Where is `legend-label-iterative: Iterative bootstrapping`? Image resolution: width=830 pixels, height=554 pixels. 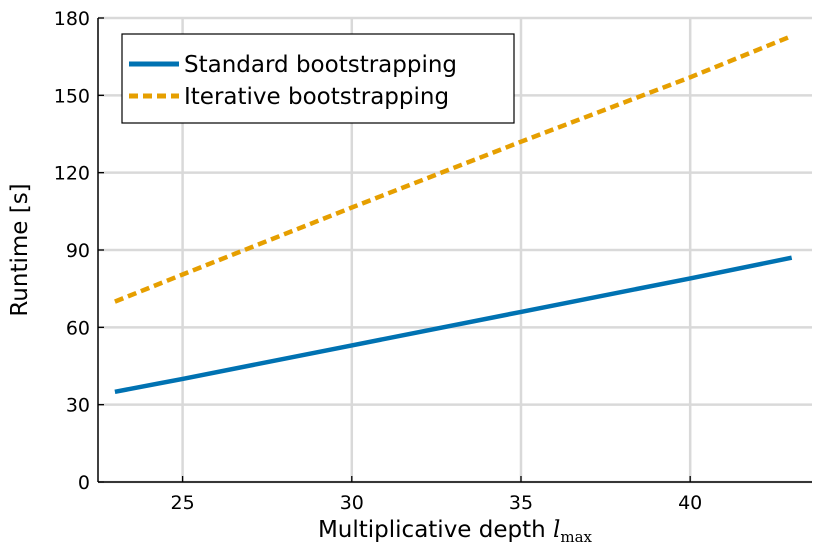
legend-label-iterative: Iterative bootstrapping is located at coordinates (316, 97).